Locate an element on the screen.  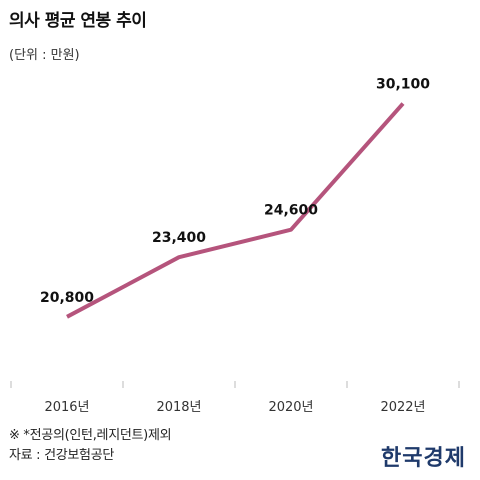
data-label: 20,800 is located at coordinates (67, 298).